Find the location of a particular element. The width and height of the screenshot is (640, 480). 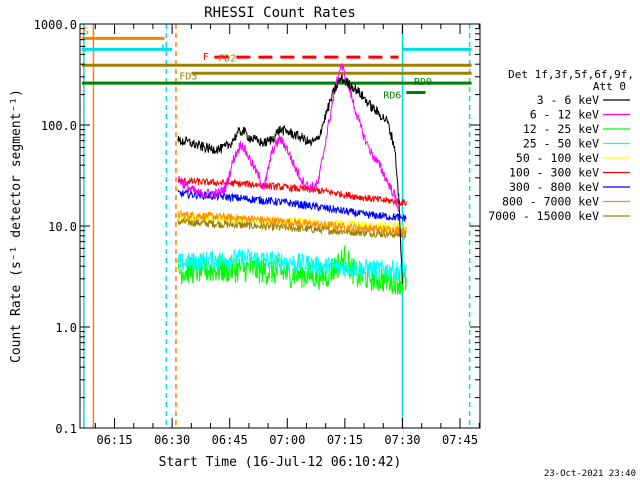

legend-label-4: 50 - 100 keV is located at coordinates (557, 158).